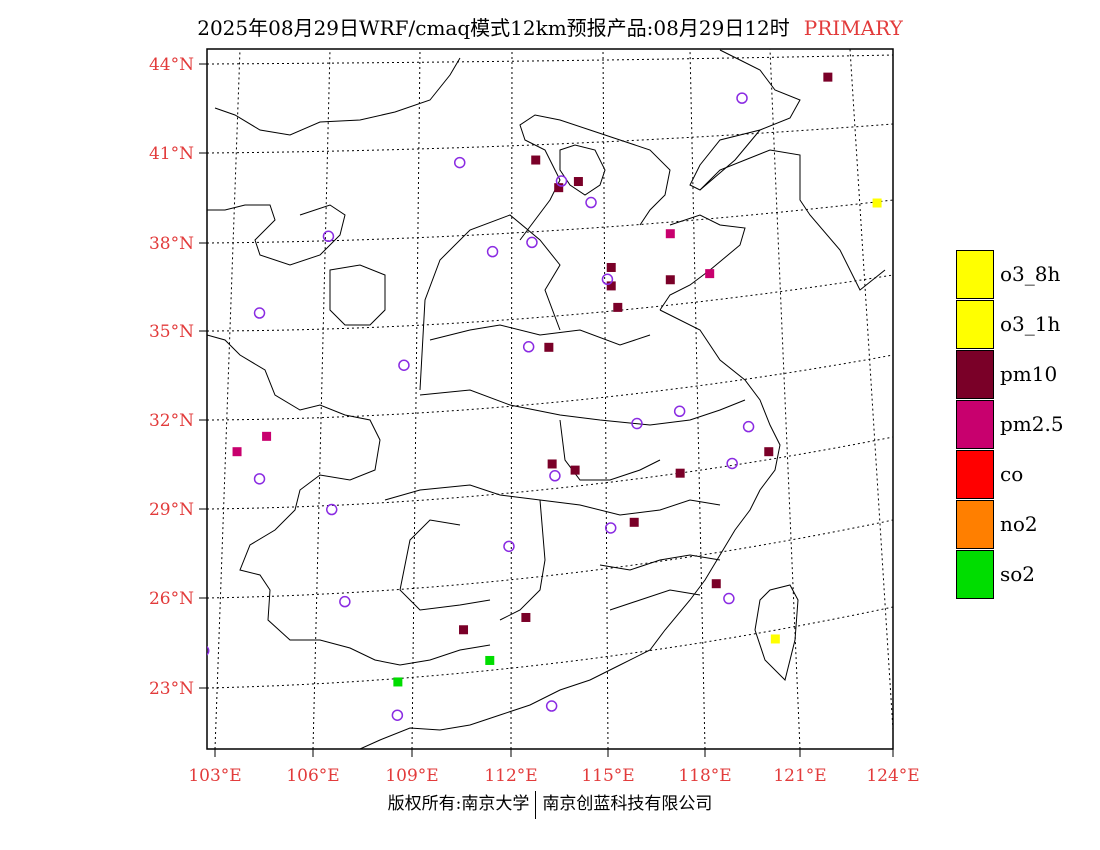 Image resolution: width=1100 pixels, height=850 pixels. Describe the element at coordinates (627, 804) in the screenshot. I see `copyright-company: 南京创蓝科技有限公司` at that location.